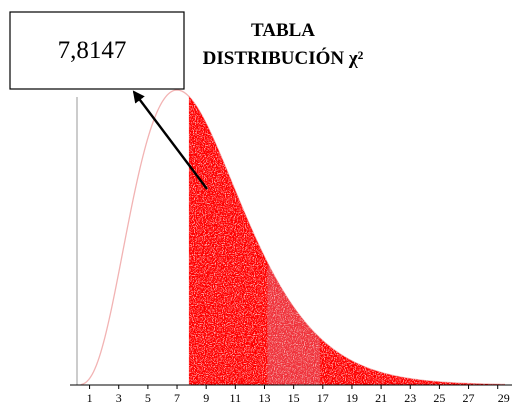 The width and height of the screenshot is (512, 412). What do you see at coordinates (90, 398) in the screenshot?
I see `x-tick-label-1: 1` at bounding box center [90, 398].